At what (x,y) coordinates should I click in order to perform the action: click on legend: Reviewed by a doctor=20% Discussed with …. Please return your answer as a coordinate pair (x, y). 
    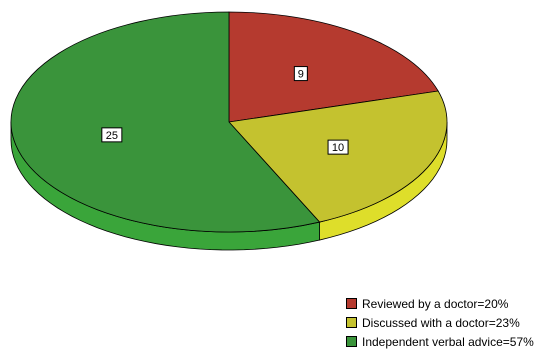
    Looking at the image, I should click on (440, 322).